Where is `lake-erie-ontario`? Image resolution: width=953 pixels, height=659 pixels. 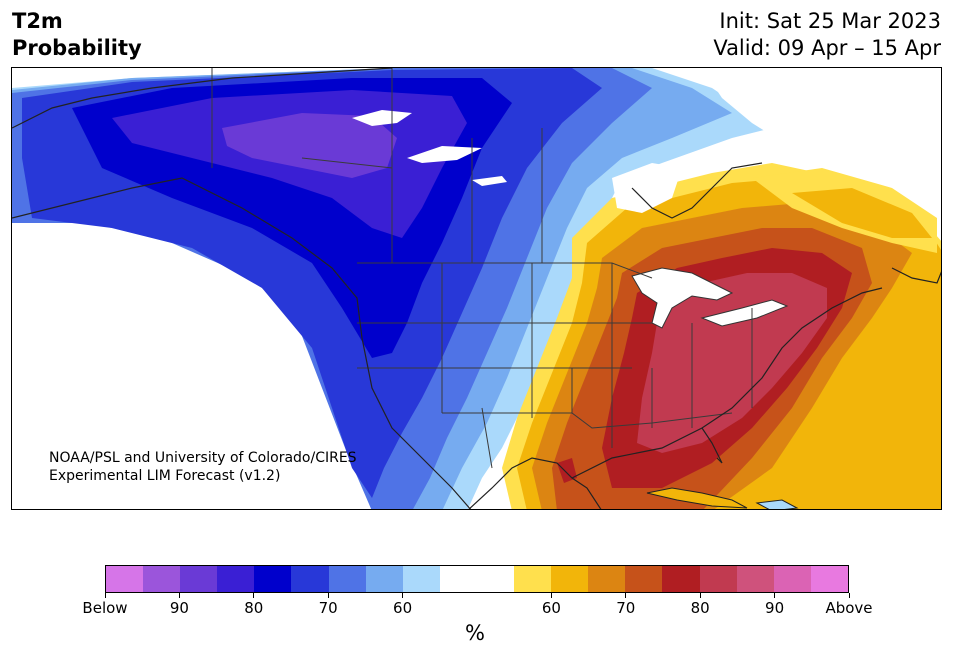
lake-erie-ontario is located at coordinates (744, 313).